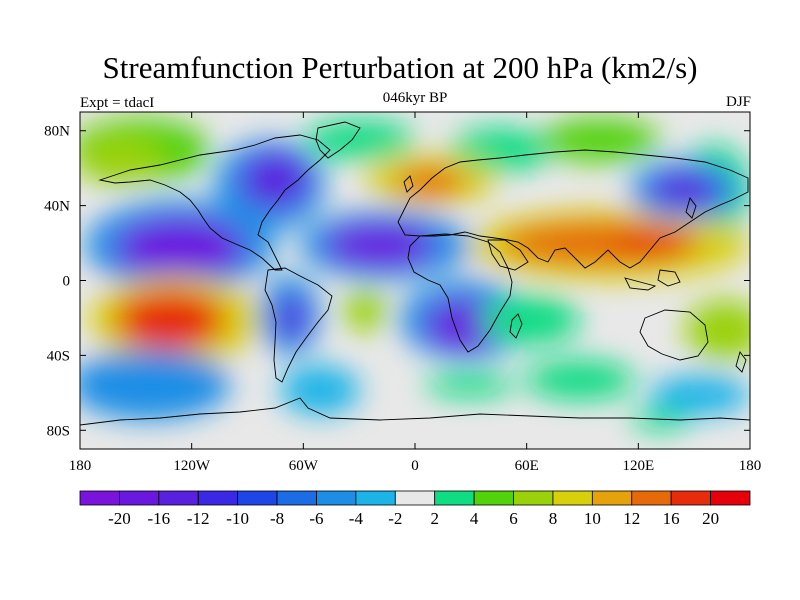  Describe the element at coordinates (277, 518) in the screenshot. I see `colorbar-label: -8` at that location.